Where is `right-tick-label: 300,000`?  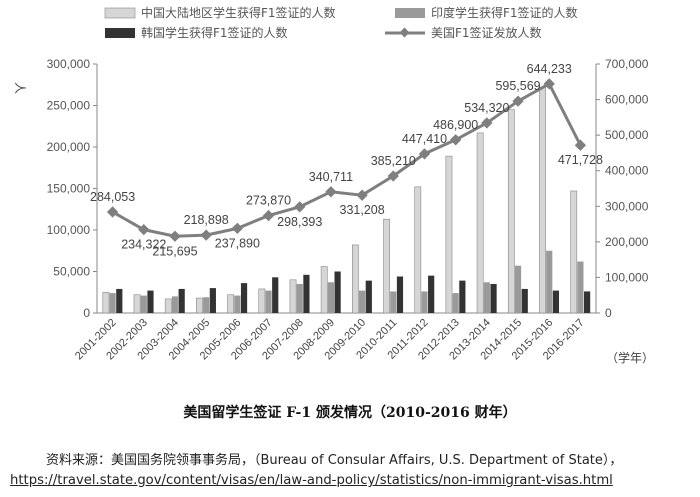
right-tick-label: 300,000 is located at coordinates (627, 206).